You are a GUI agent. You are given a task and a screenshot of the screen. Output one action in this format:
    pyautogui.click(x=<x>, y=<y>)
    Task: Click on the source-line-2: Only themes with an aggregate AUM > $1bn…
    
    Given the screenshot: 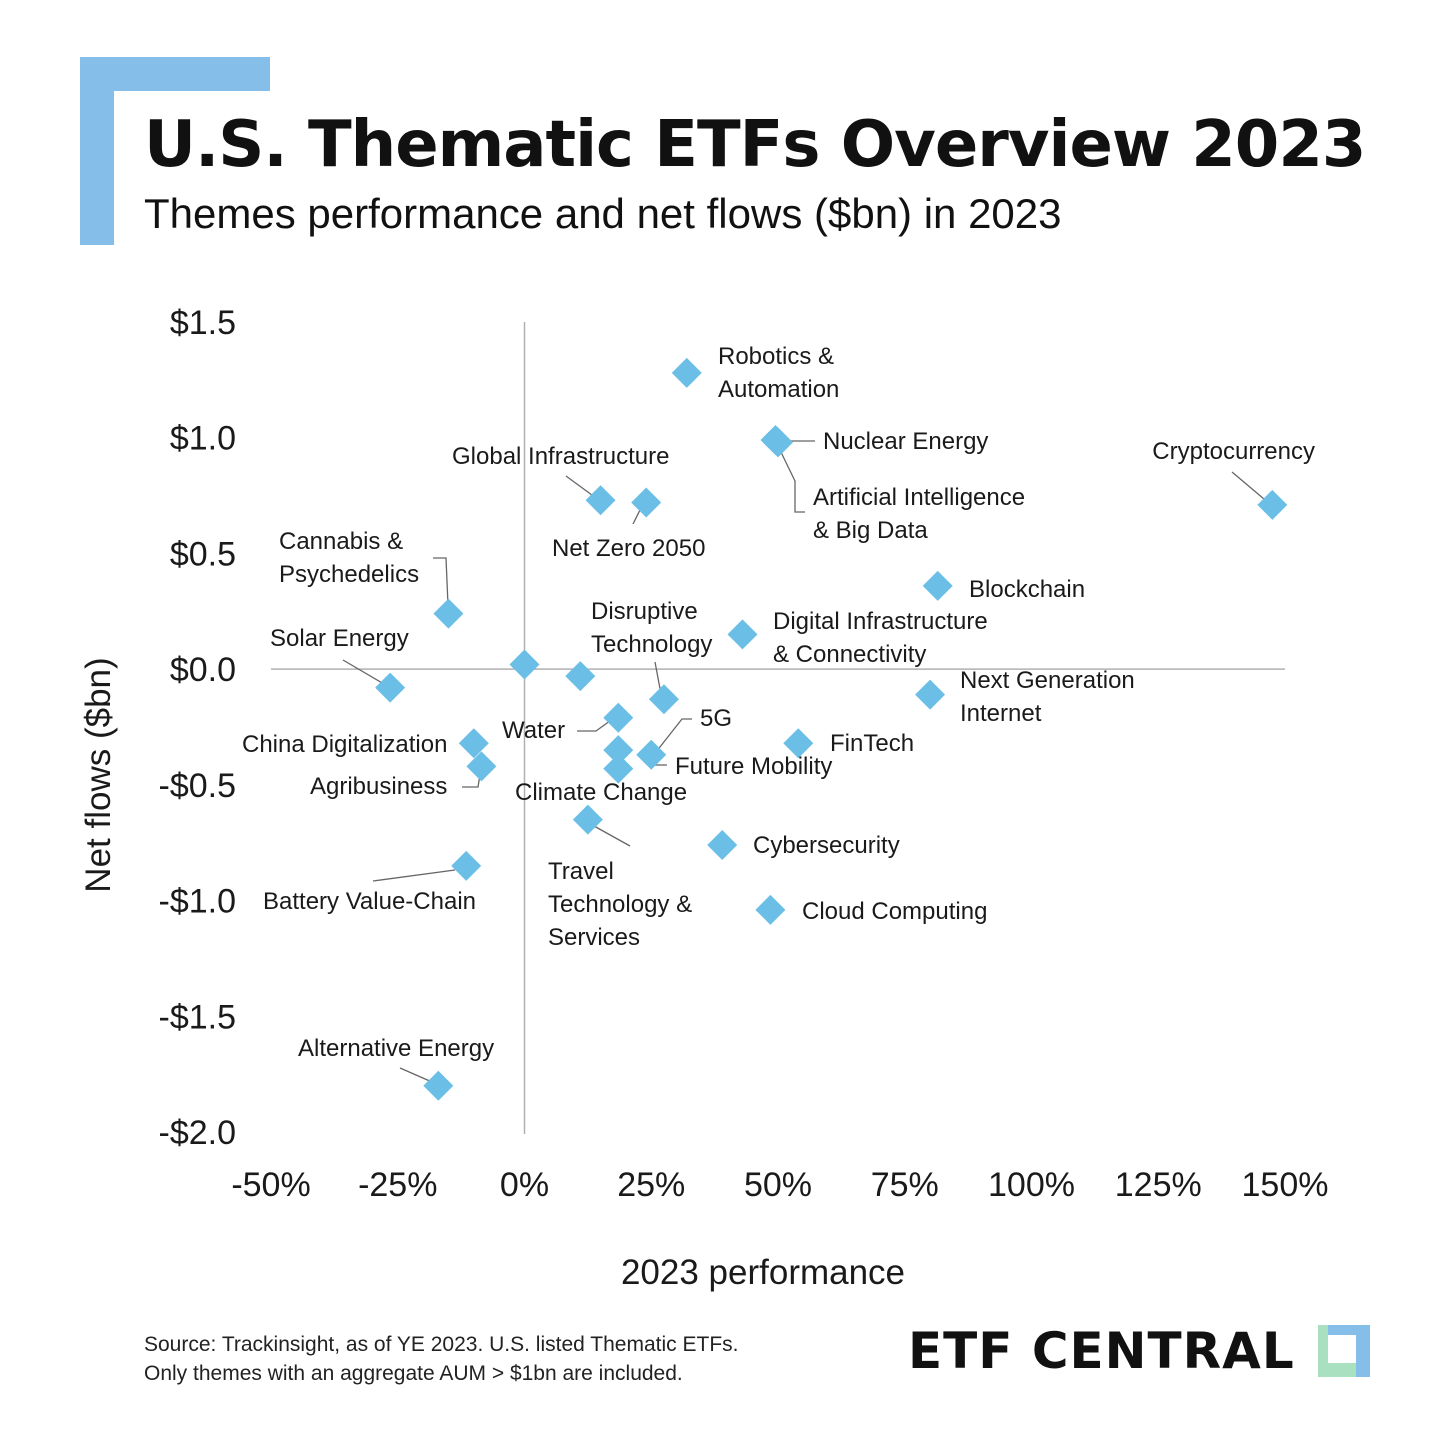 What is the action you would take?
    pyautogui.click(x=413, y=1373)
    